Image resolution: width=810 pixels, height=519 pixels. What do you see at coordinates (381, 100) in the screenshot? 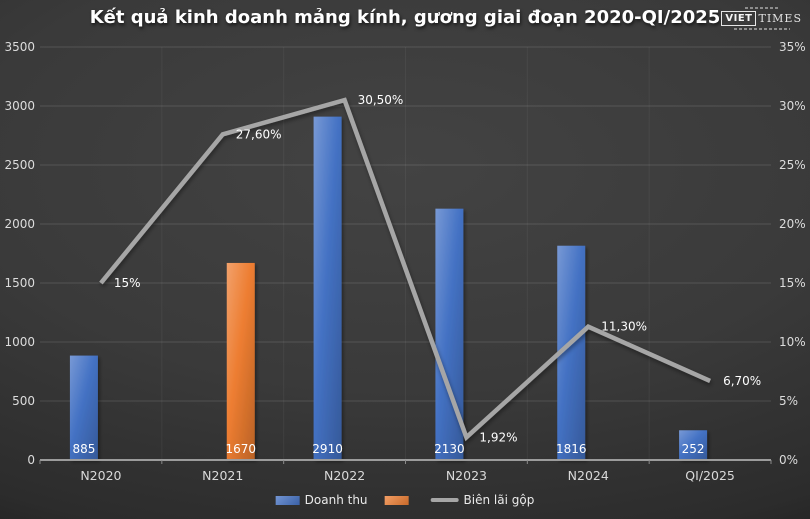
I see `line-value-label: 30,50%` at bounding box center [381, 100].